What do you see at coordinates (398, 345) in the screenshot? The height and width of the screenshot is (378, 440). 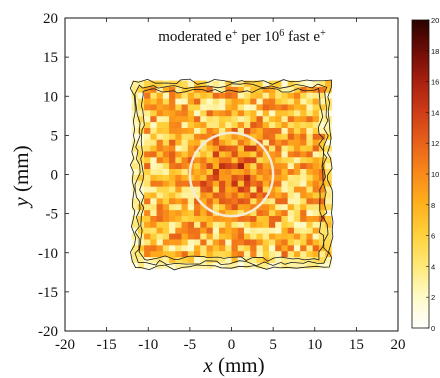 I see `x-tick-label: 20` at bounding box center [398, 345].